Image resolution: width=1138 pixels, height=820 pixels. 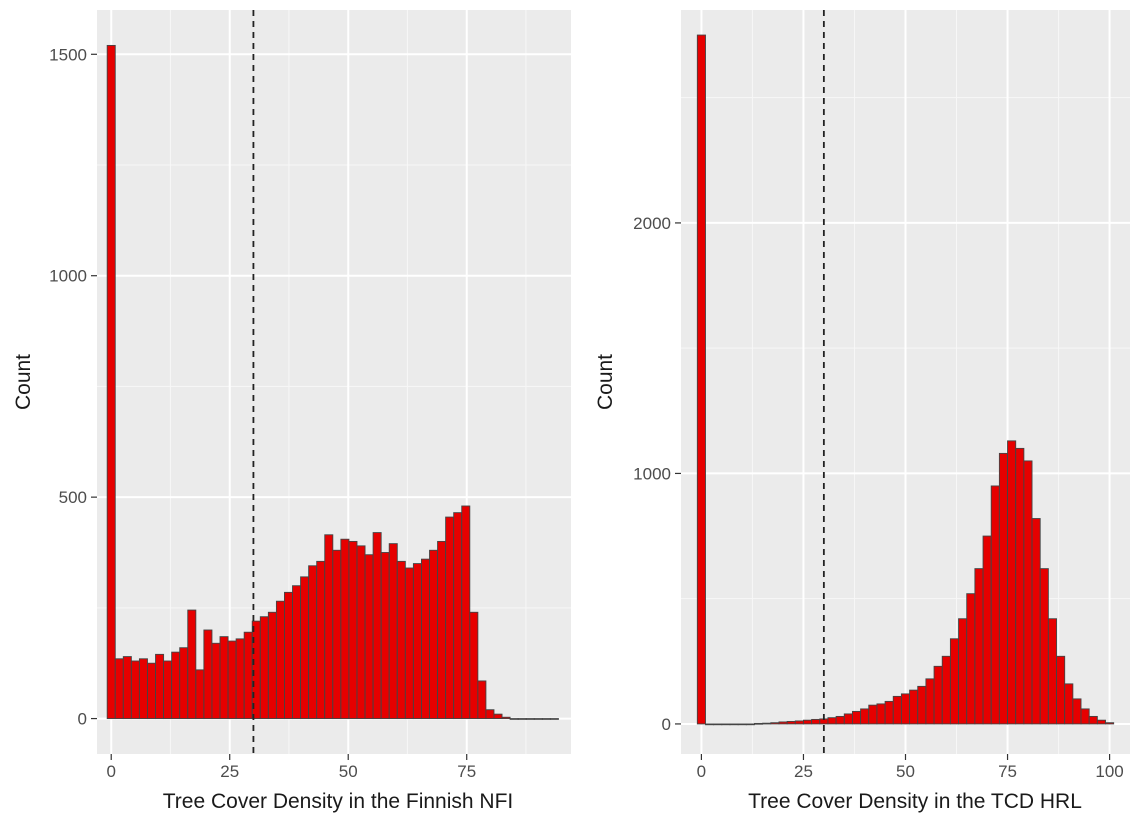 What do you see at coordinates (68, 54) in the screenshot?
I see `y-tick-label: 1500` at bounding box center [68, 54].